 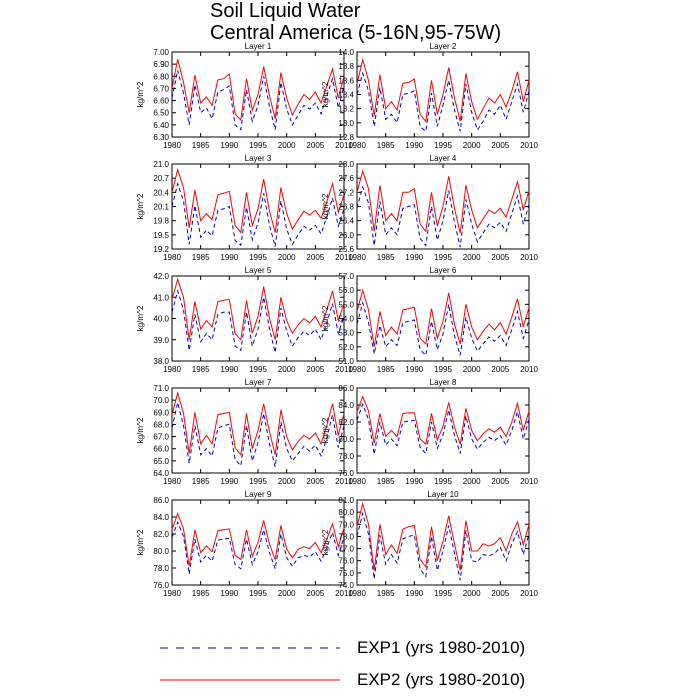 I want to click on panel-title: Layer 2, so click(x=443, y=46).